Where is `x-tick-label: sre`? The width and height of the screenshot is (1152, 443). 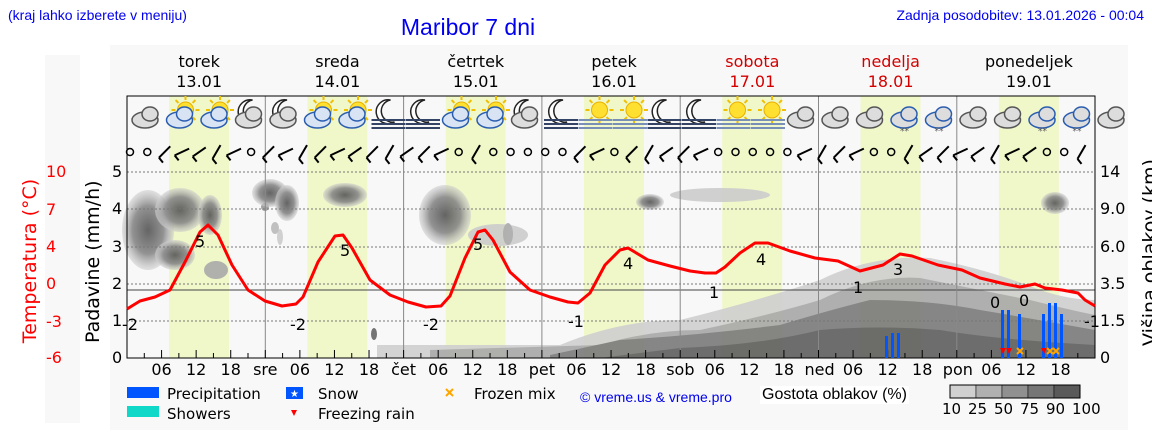 x-tick-label: sre is located at coordinates (265, 369).